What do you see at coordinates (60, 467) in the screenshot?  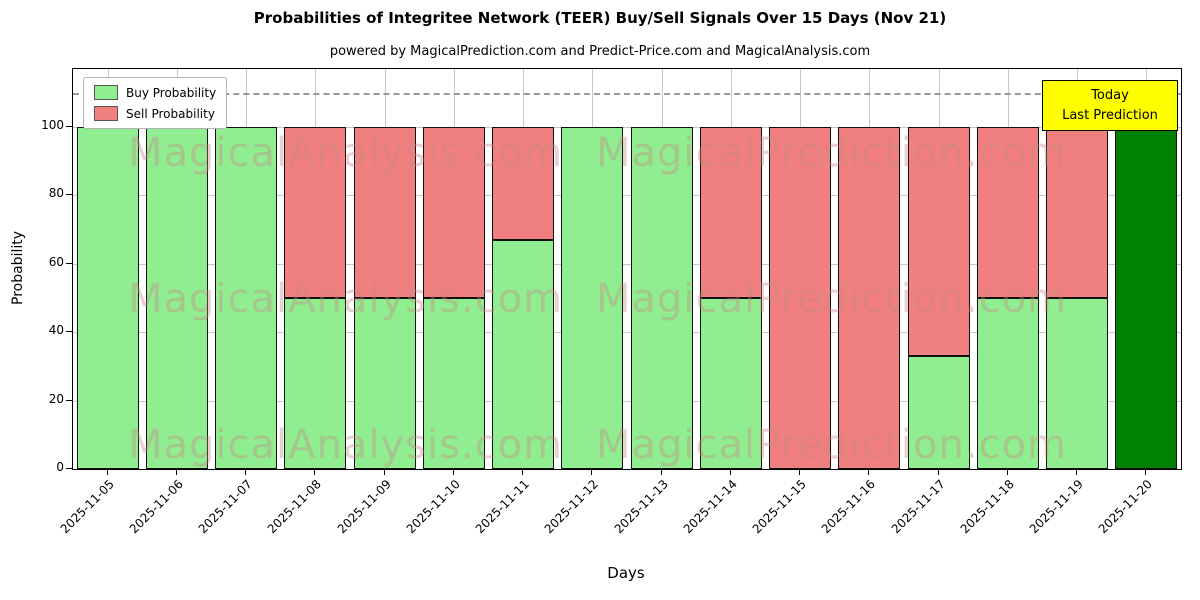 I see `y-tick-label: 0` at bounding box center [60, 467].